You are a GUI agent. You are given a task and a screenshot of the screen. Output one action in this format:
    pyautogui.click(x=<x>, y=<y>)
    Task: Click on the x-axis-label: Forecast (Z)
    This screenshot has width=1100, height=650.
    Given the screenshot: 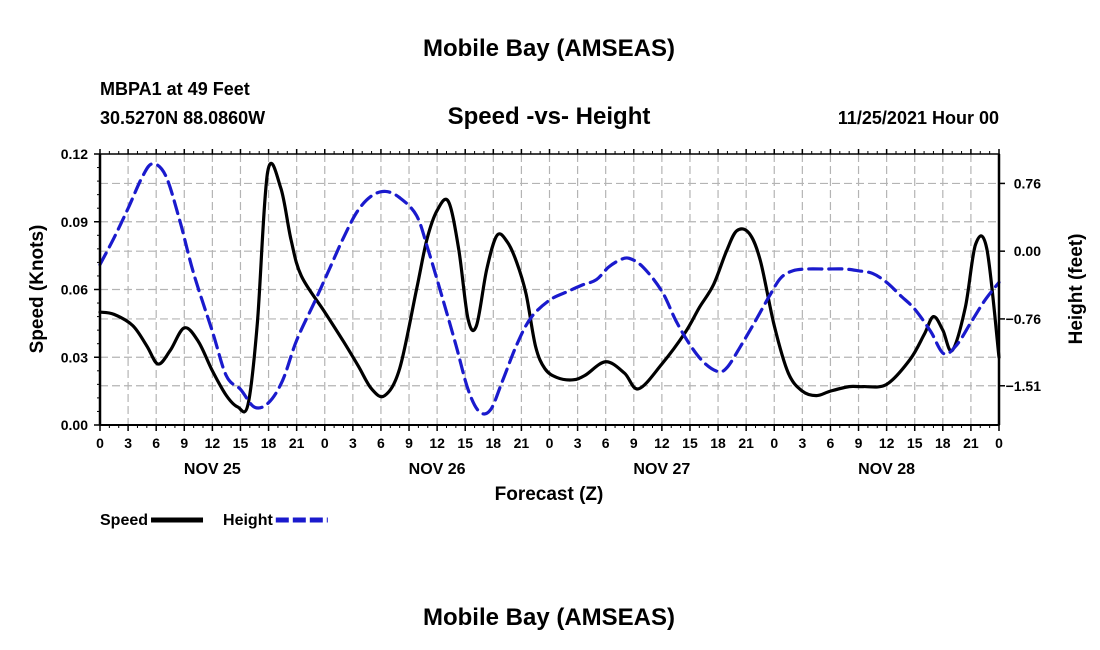 What is the action you would take?
    pyautogui.click(x=549, y=494)
    